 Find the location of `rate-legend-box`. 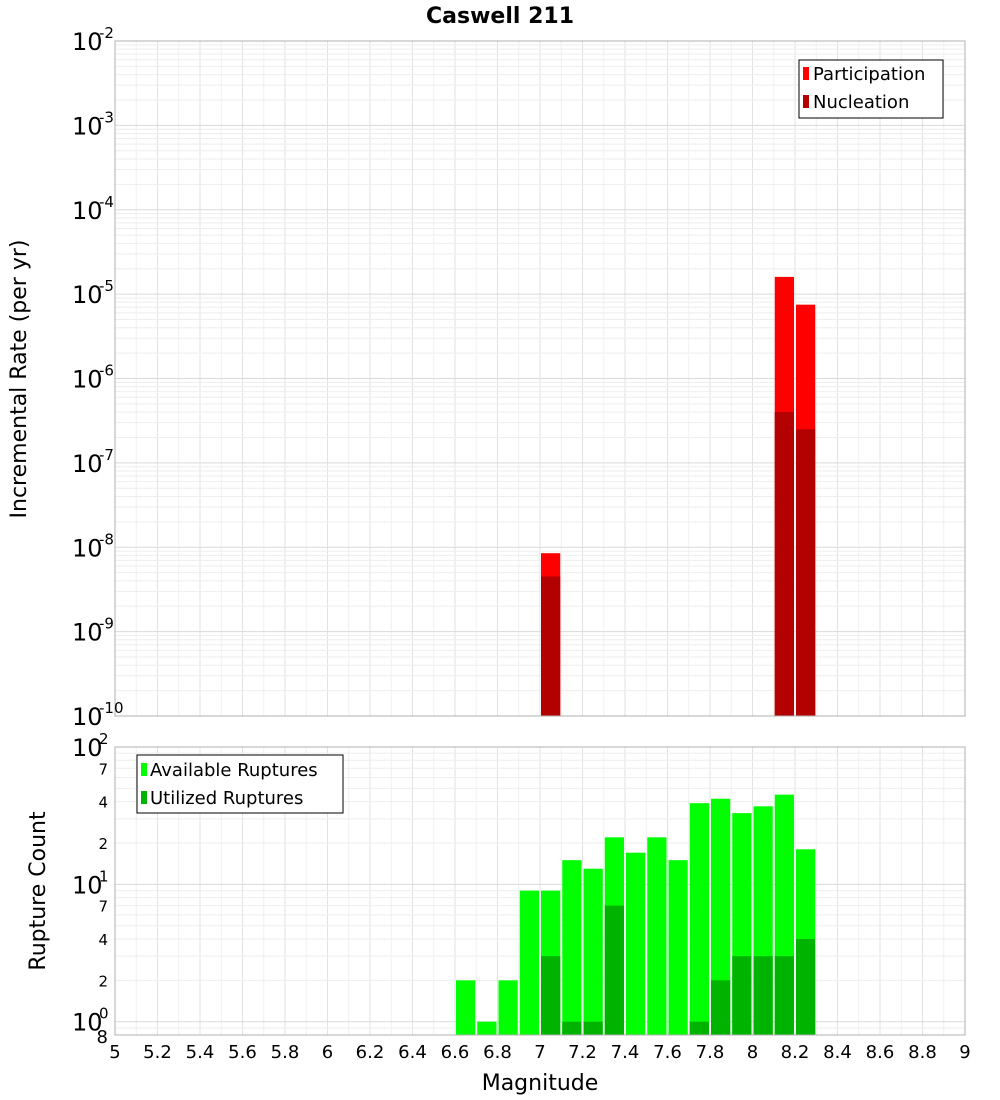

rate-legend-box is located at coordinates (871, 89).